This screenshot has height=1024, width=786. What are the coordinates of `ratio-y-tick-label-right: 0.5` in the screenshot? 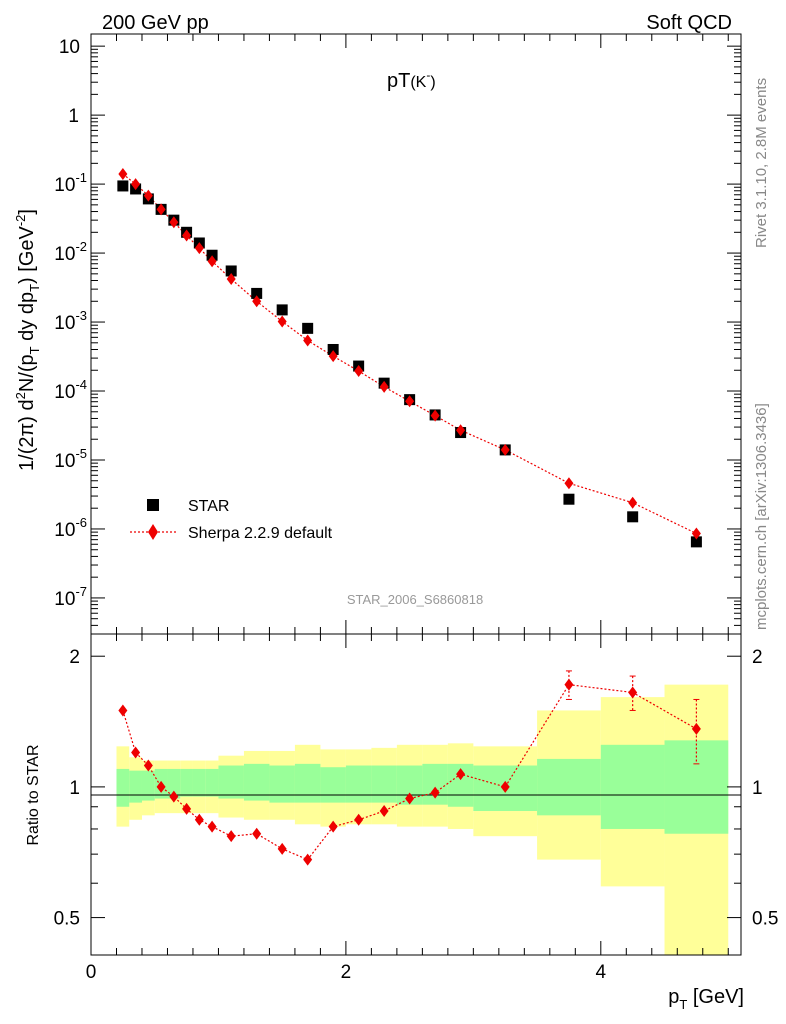 It's located at (765, 919).